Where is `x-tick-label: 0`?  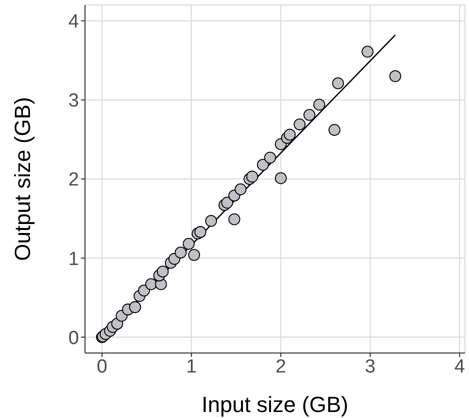
x-tick-label: 0 is located at coordinates (102, 367).